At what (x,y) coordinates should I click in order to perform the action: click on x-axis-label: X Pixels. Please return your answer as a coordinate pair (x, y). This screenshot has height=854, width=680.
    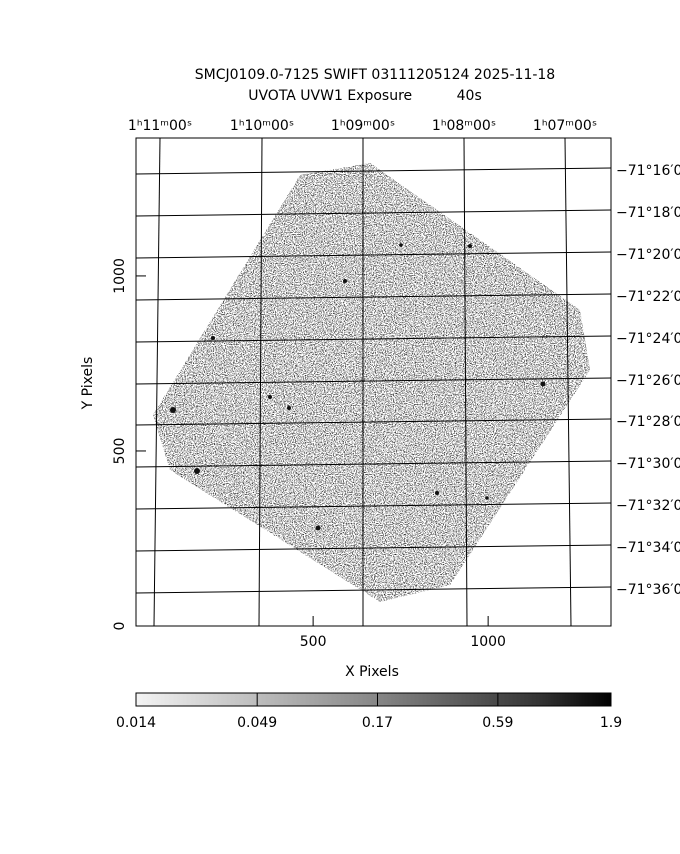
    Looking at the image, I should click on (372, 672).